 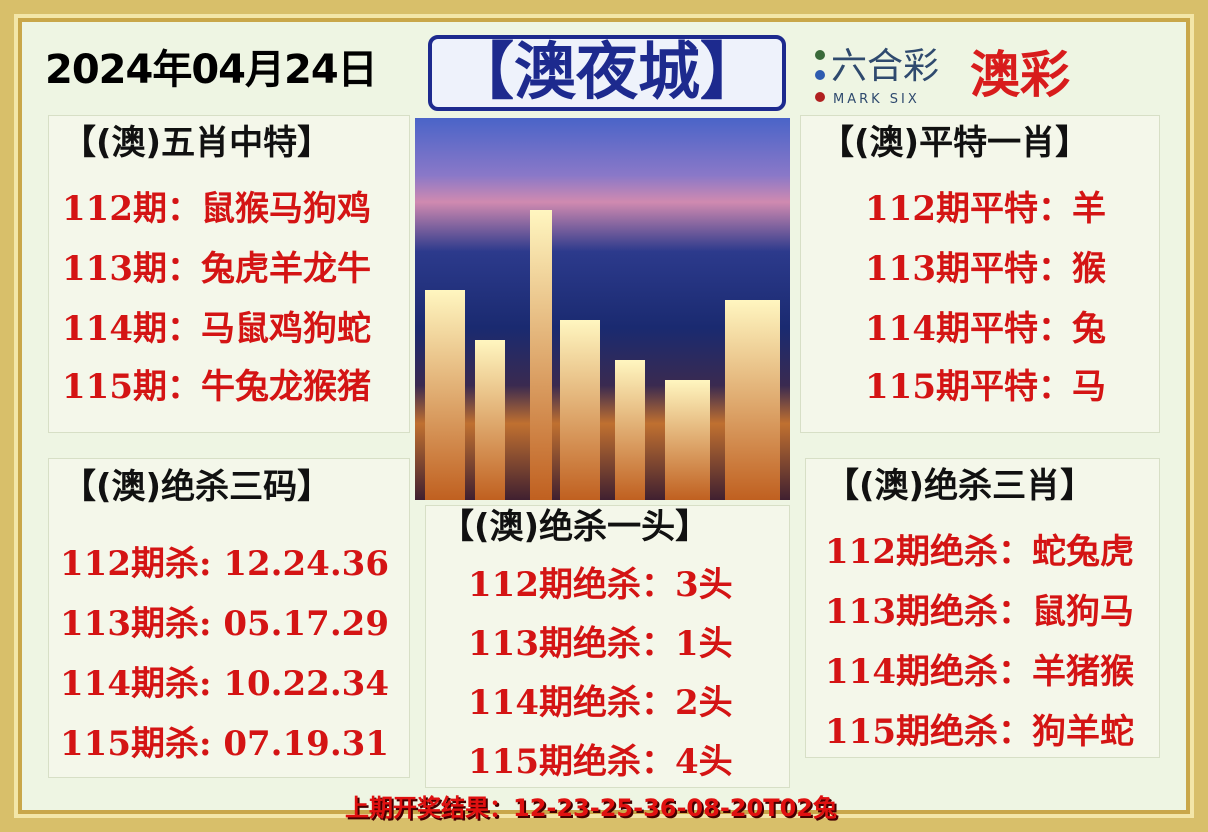 I want to click on five-zodiac-item: 115期：牛兔龙猴猪, so click(x=216, y=387).